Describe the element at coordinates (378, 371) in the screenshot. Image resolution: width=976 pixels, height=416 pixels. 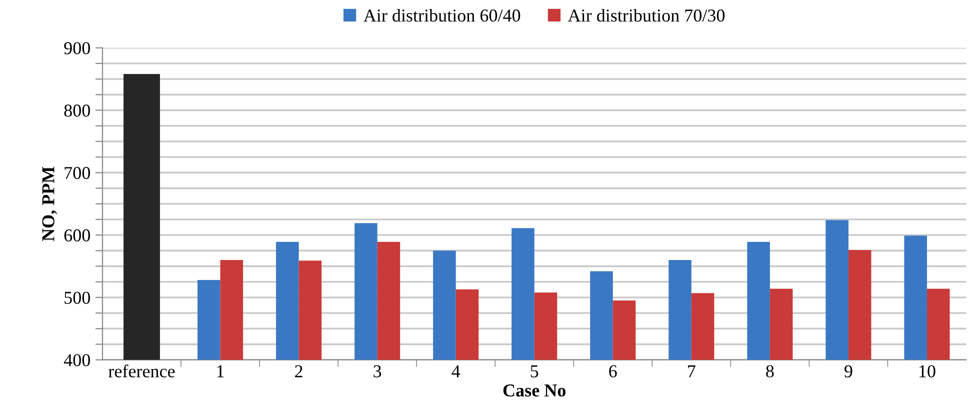
I see `x-tick-label: 3` at that location.